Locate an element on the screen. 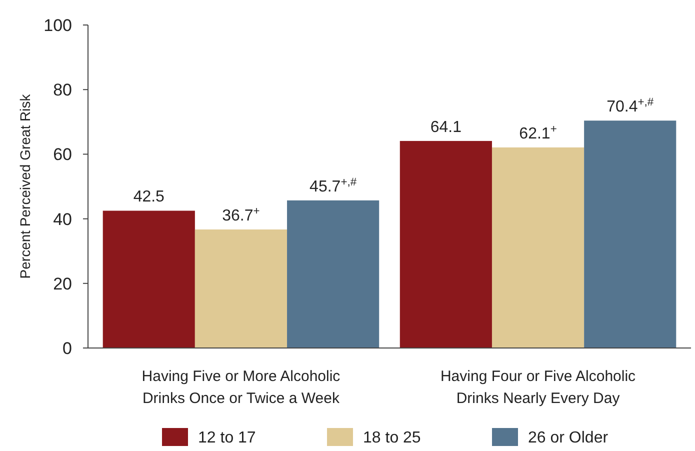  y-tick-label: 100 is located at coordinates (58, 25).